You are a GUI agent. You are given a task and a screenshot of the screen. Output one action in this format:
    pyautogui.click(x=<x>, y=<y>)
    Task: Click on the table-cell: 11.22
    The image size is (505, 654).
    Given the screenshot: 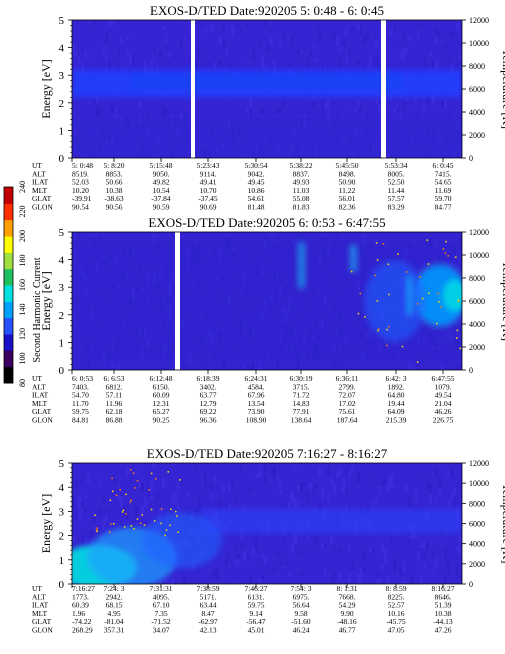 What is the action you would take?
    pyautogui.click(x=347, y=190)
    